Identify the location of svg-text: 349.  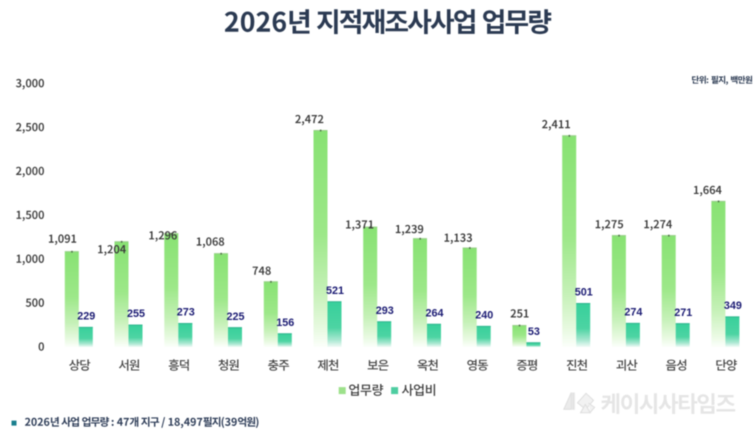
(733, 306).